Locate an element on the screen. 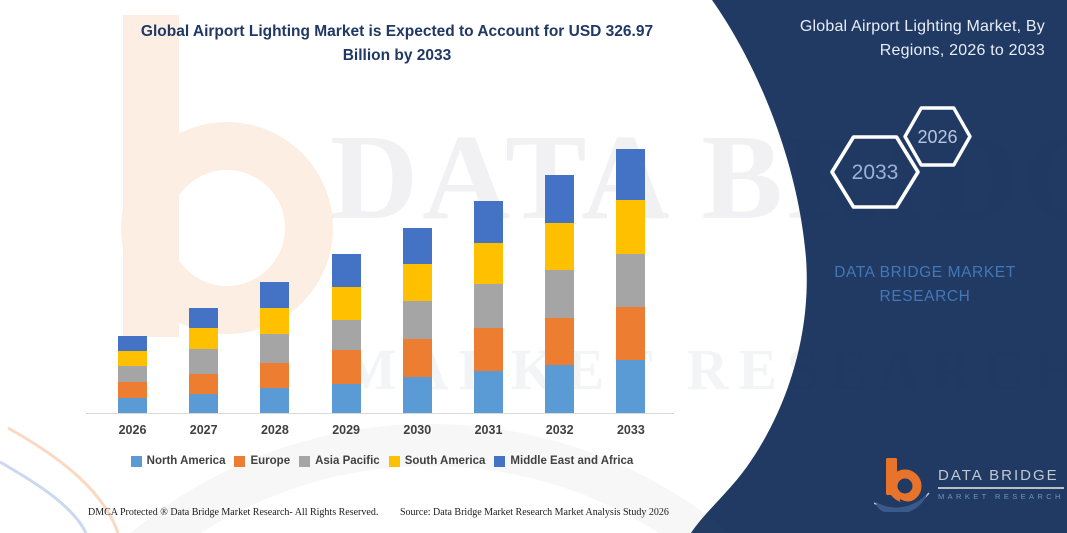 Image resolution: width=1067 pixels, height=533 pixels. legend-item: South America is located at coordinates (437, 461).